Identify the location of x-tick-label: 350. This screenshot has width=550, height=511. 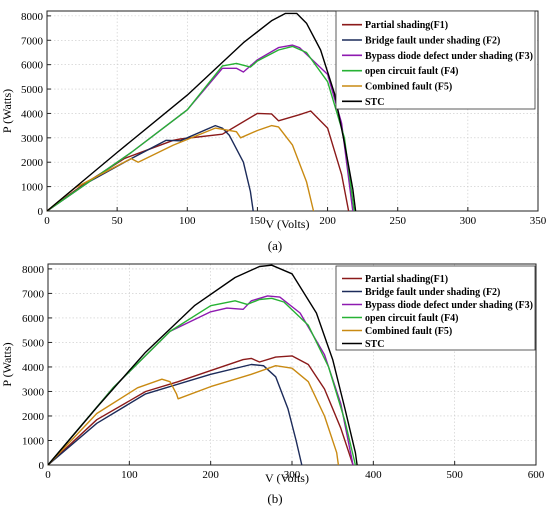
(538, 221).